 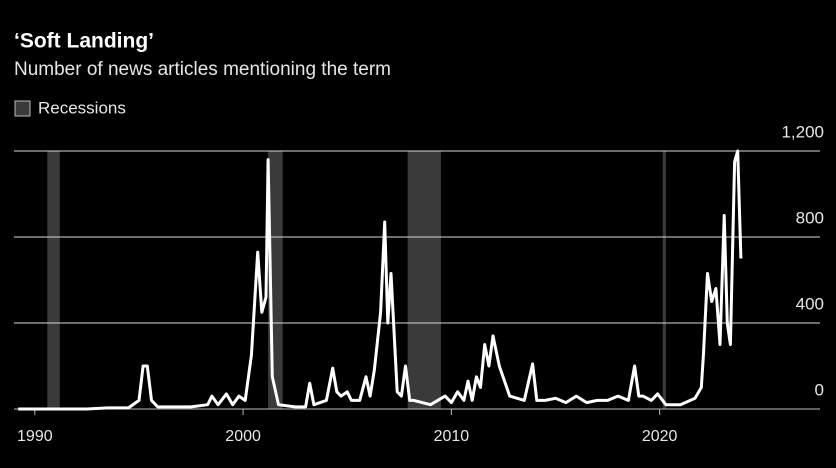 What do you see at coordinates (802, 131) in the screenshot?
I see `y-tick-label: 1,200` at bounding box center [802, 131].